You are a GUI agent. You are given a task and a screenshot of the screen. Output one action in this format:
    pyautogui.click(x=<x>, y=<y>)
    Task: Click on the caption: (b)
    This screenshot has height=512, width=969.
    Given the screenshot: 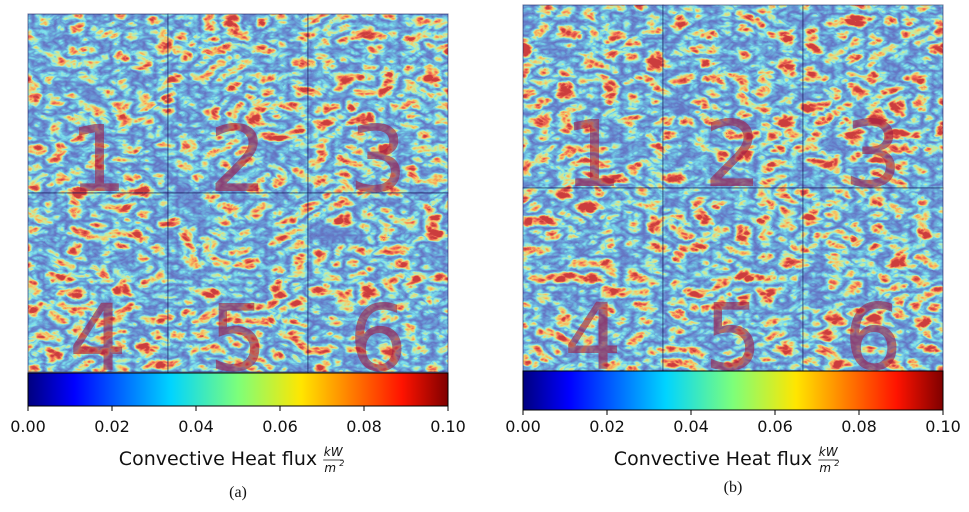 What is the action you would take?
    pyautogui.click(x=733, y=487)
    